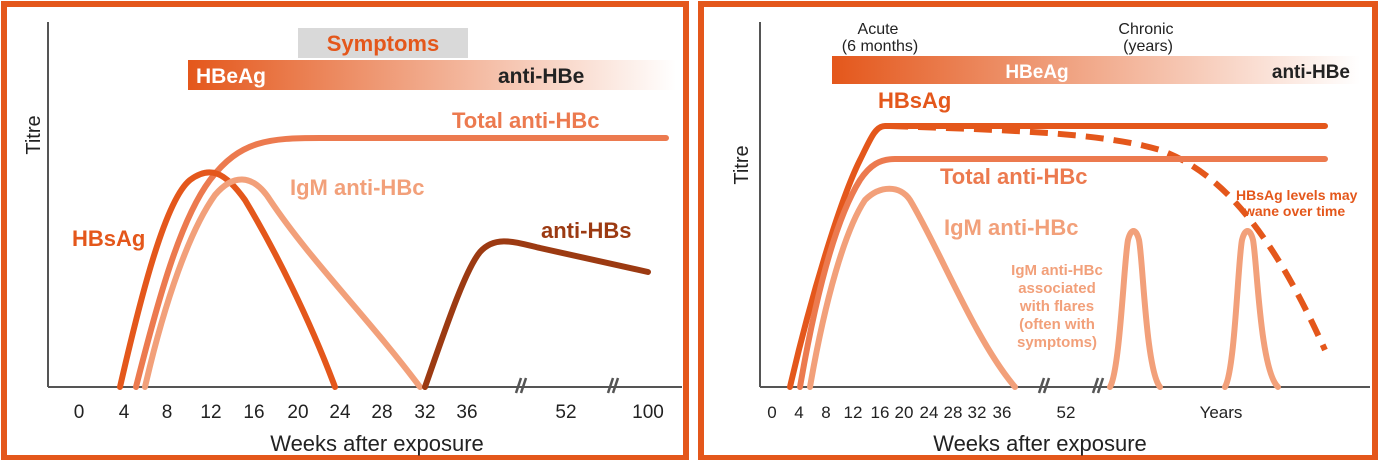 This screenshot has height=460, width=1379. I want to click on symptoms-box, so click(383, 43).